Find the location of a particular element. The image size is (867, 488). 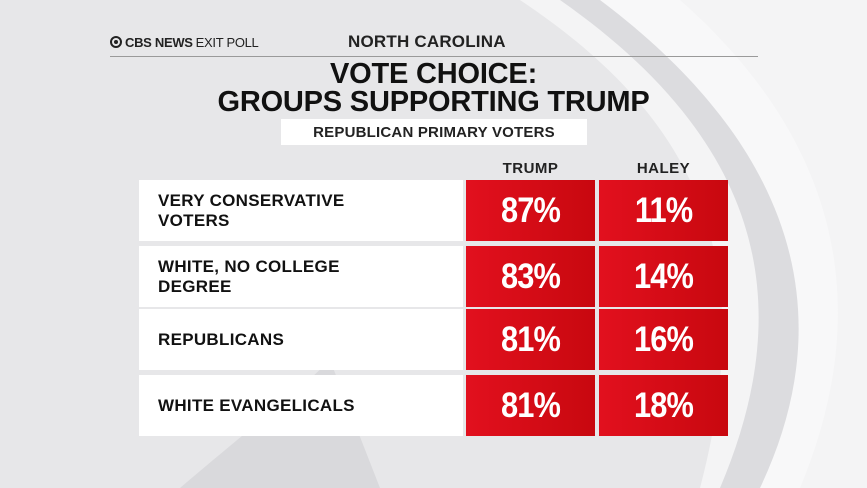

trump-value: 87% is located at coordinates (530, 210).